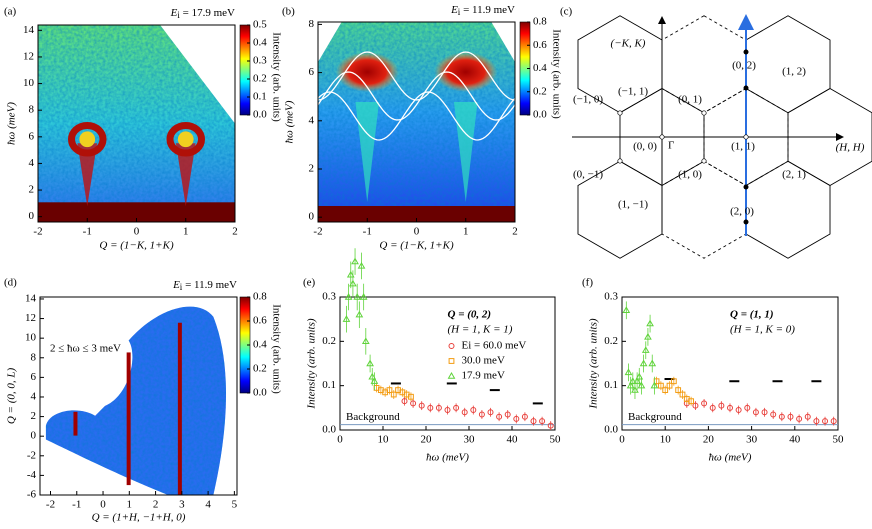 The image size is (872, 529). Describe the element at coordinates (795, 440) in the screenshot. I see `x-tick-label: 40` at that location.